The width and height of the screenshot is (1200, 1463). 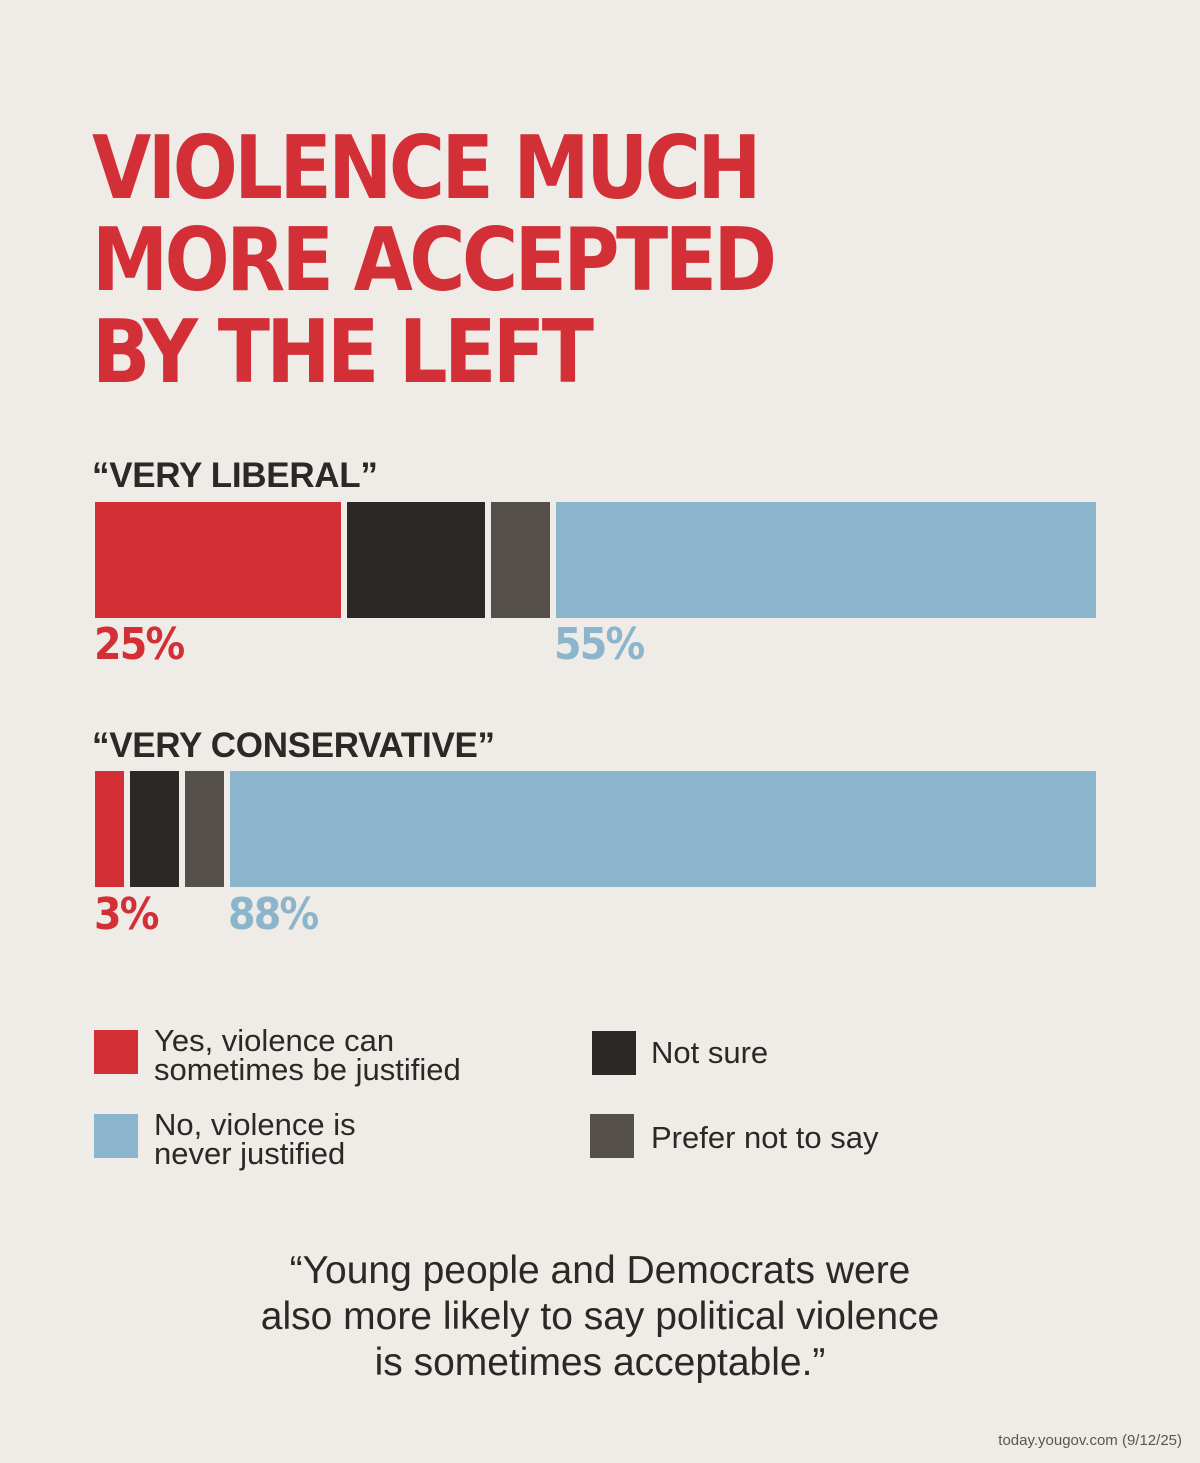 I want to click on legend-label-yes: Yes, violence can sometimes be justified, so click(x=307, y=1055).